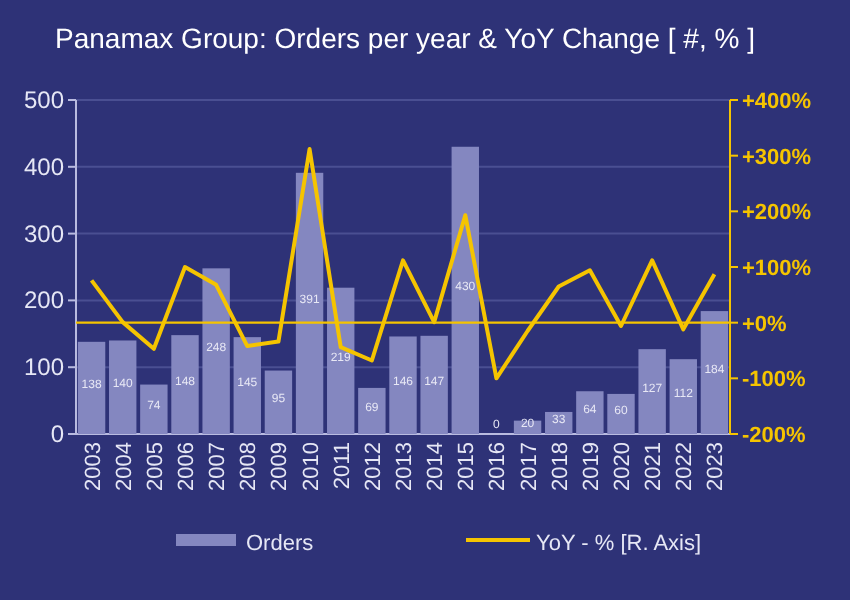 The image size is (850, 600). Describe the element at coordinates (560, 466) in the screenshot. I see `x-tick-label: 2018` at that location.